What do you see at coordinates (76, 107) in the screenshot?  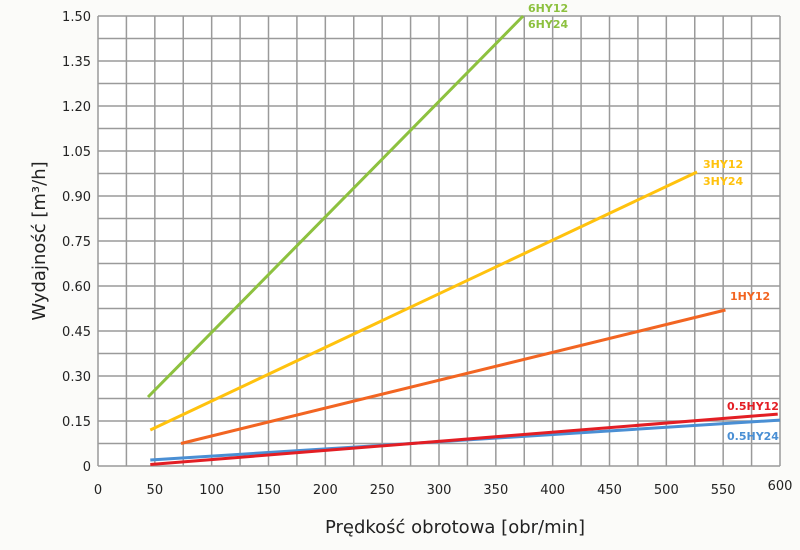 I see `y-tick-label: 1.20` at bounding box center [76, 107].